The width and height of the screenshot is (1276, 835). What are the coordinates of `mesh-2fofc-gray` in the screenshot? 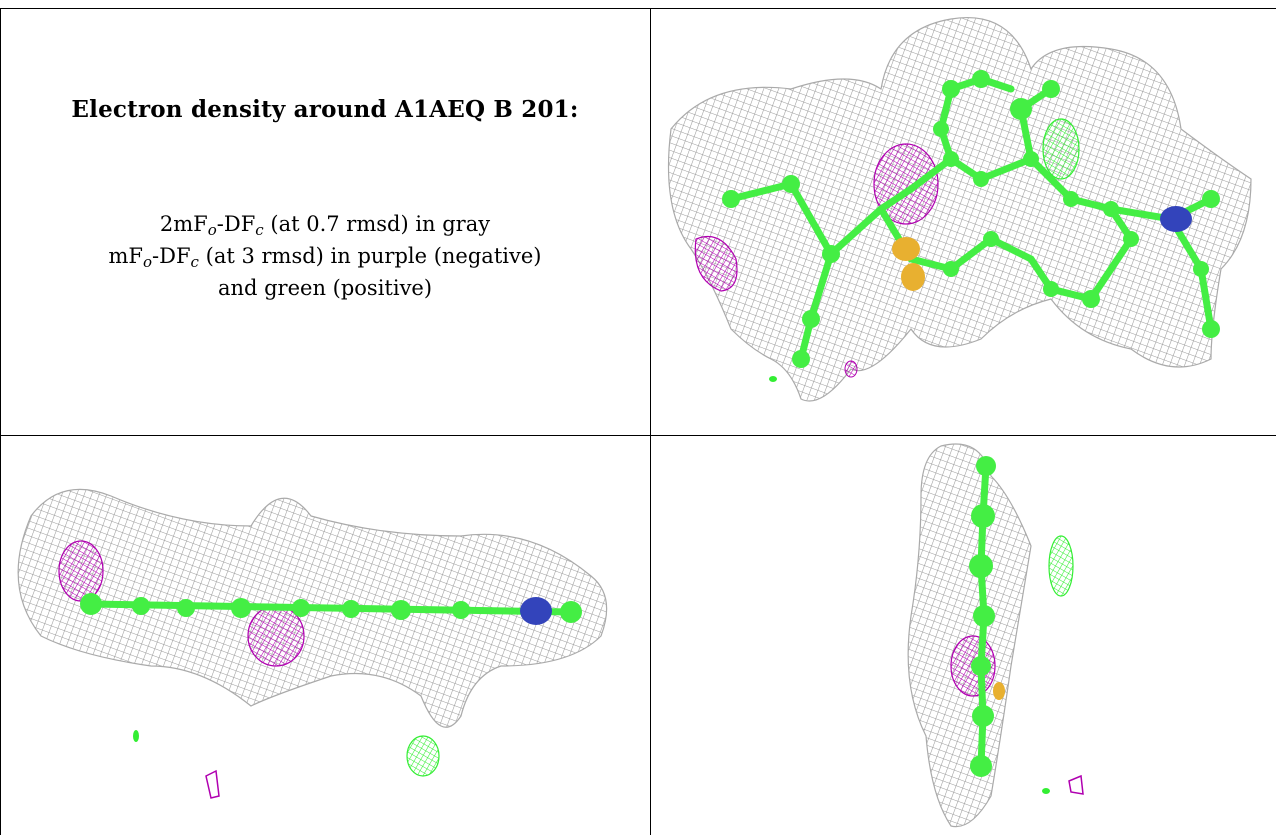 It's located at (969, 635).